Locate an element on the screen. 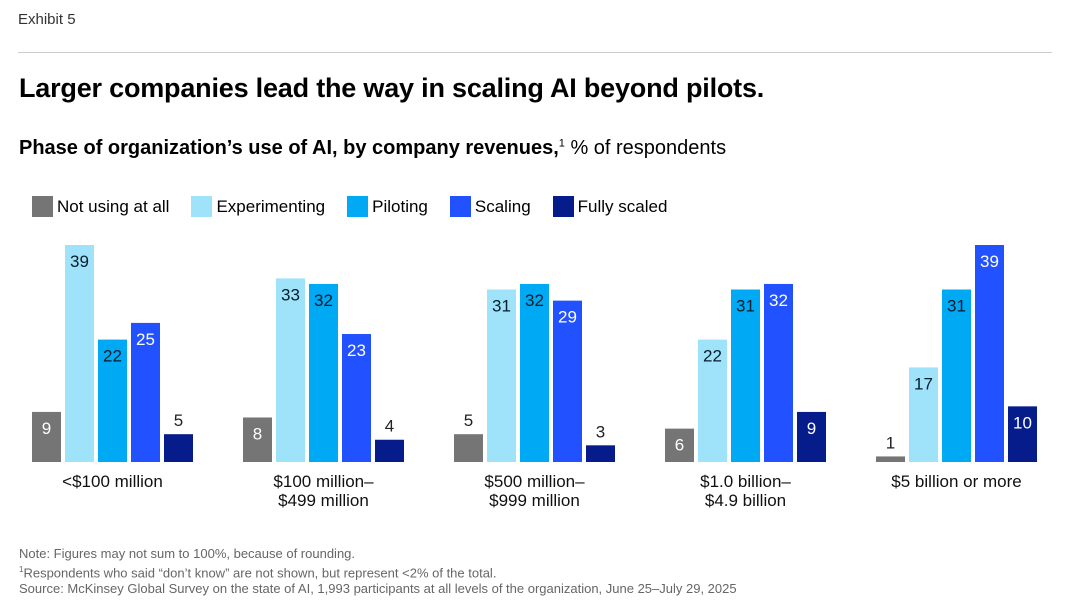 This screenshot has width=1080, height=611. data-label: 29 is located at coordinates (567, 317).